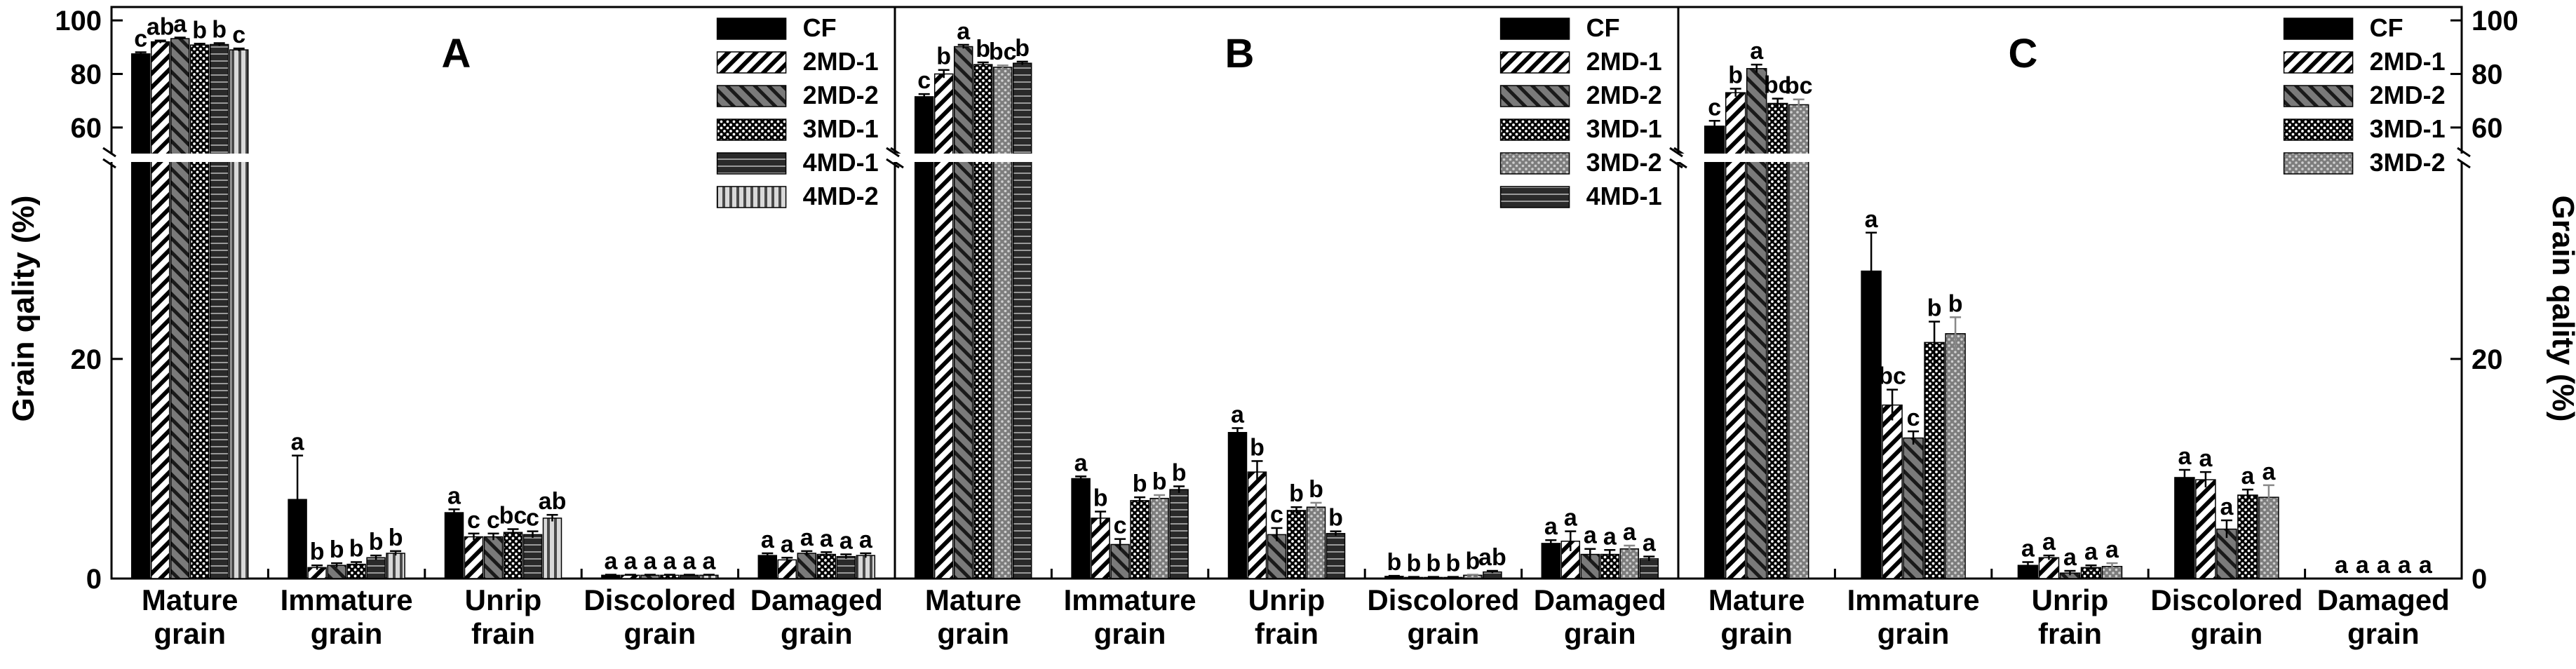  I want to click on panel-letter: A, so click(456, 53).